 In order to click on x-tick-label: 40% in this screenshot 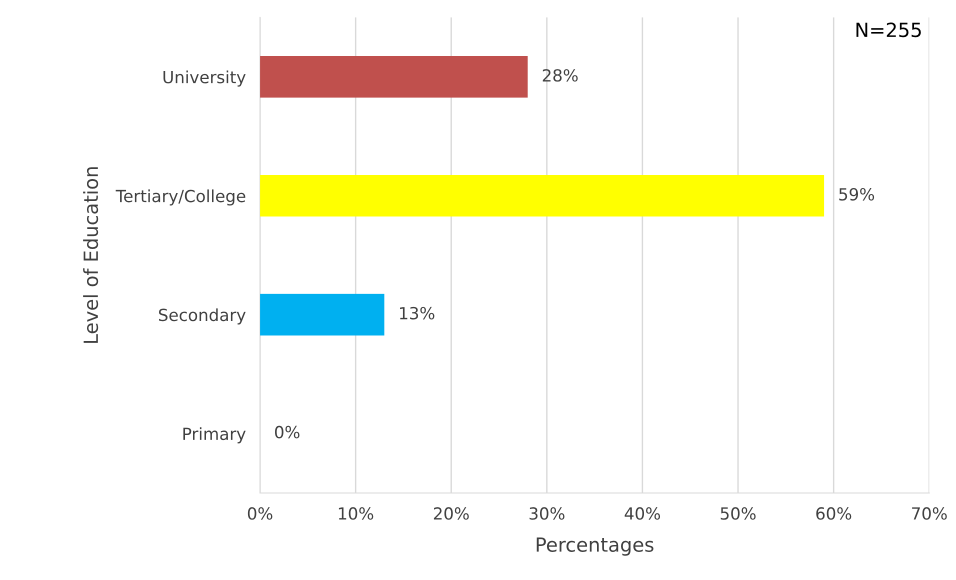, I will do `click(642, 513)`.